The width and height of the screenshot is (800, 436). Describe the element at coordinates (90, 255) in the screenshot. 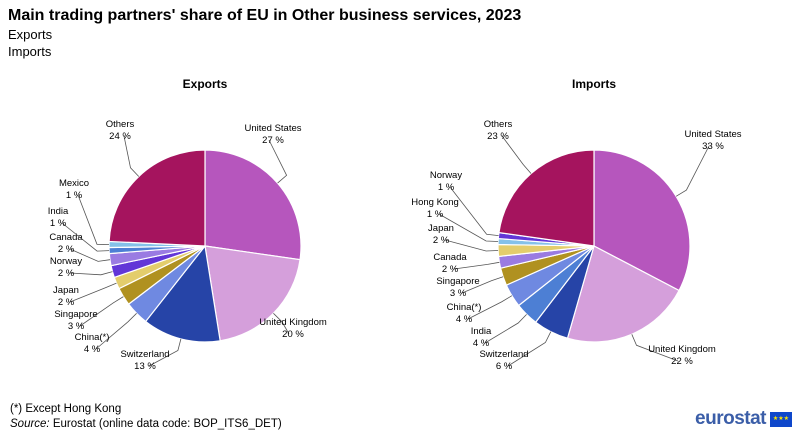

I see `exports-leader-canada` at that location.